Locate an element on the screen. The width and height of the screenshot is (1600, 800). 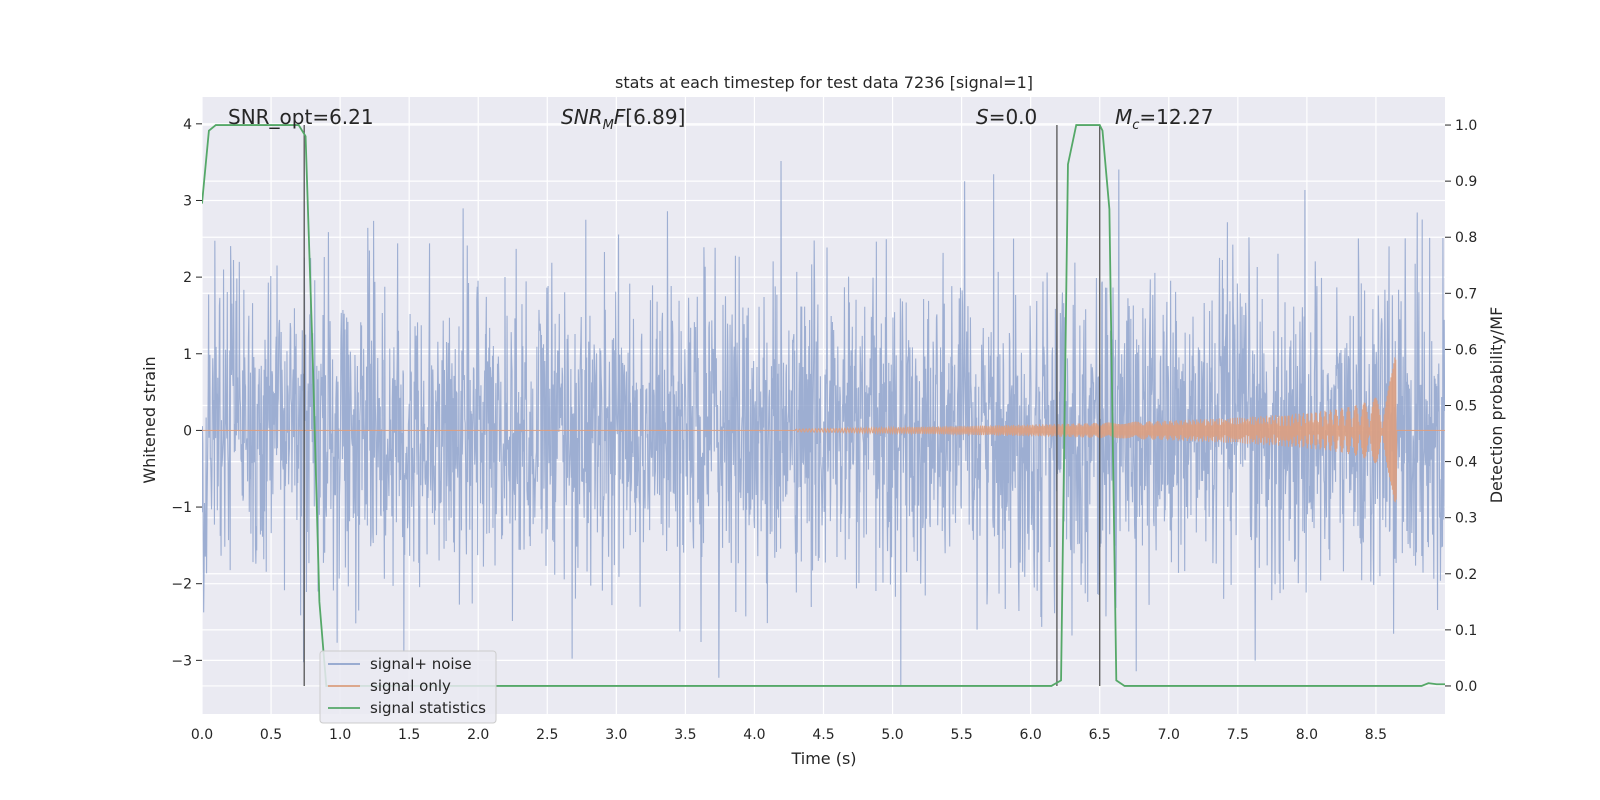
y-right-tick-label: 0.3 is located at coordinates (1466, 519).